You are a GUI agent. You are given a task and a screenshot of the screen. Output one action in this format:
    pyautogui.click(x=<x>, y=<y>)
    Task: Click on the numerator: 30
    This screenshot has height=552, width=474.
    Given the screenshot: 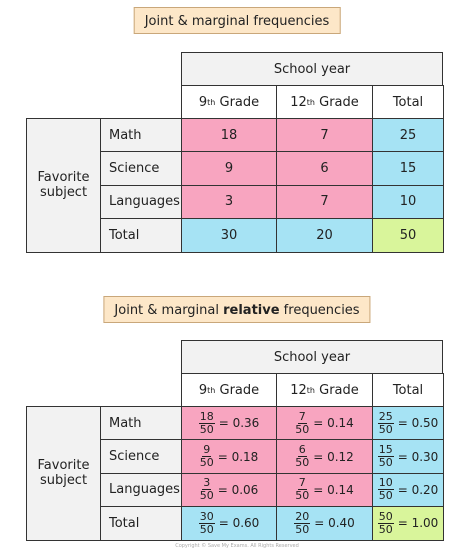 What is the action you would take?
    pyautogui.click(x=206, y=516)
    